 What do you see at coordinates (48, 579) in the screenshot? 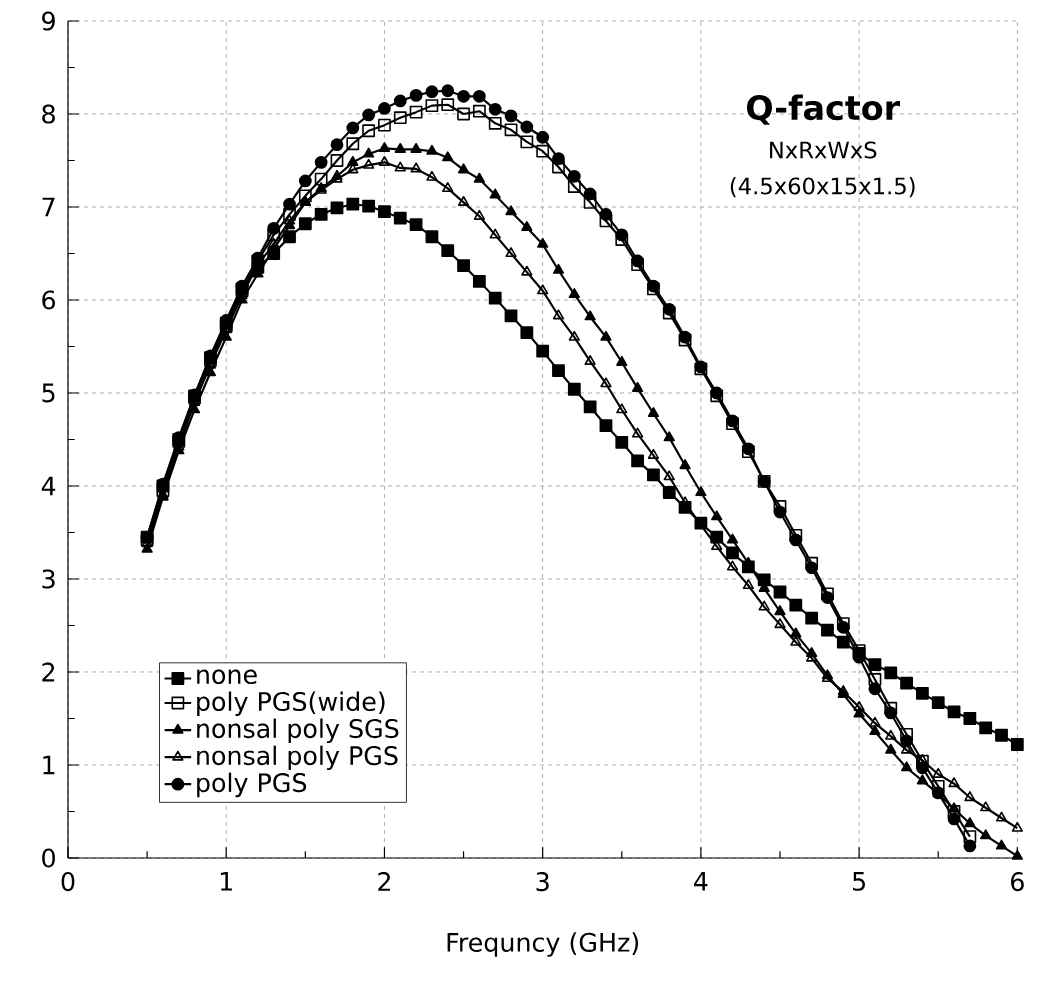
I see `y-tick-label: 3` at bounding box center [48, 579].